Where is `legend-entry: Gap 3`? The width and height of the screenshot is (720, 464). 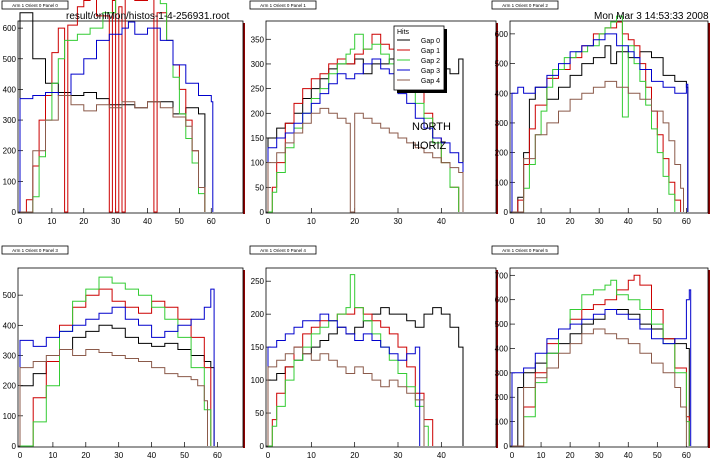 legend-entry: Gap 3 is located at coordinates (430, 71).